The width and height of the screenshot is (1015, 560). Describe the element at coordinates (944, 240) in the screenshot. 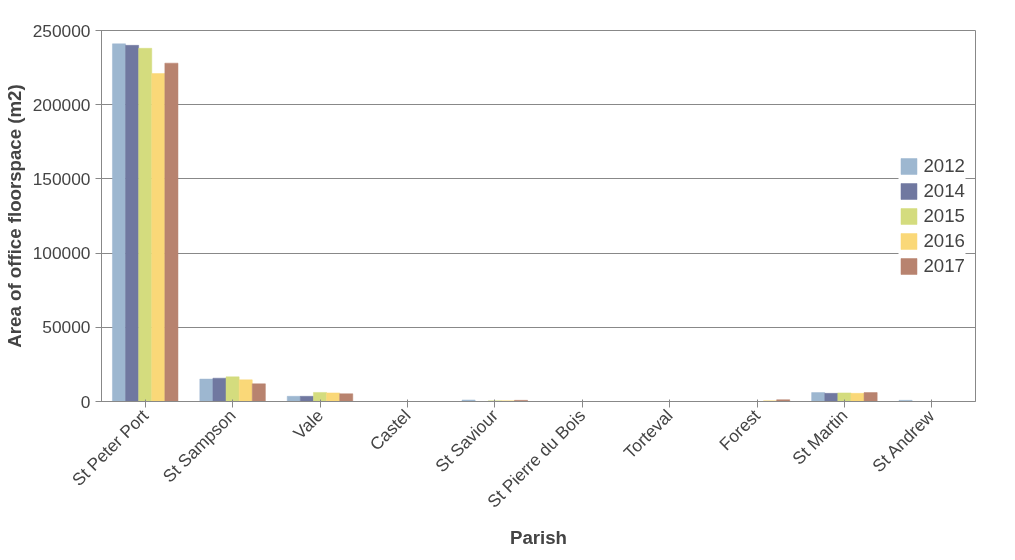

I see `legend-label: 2016` at that location.